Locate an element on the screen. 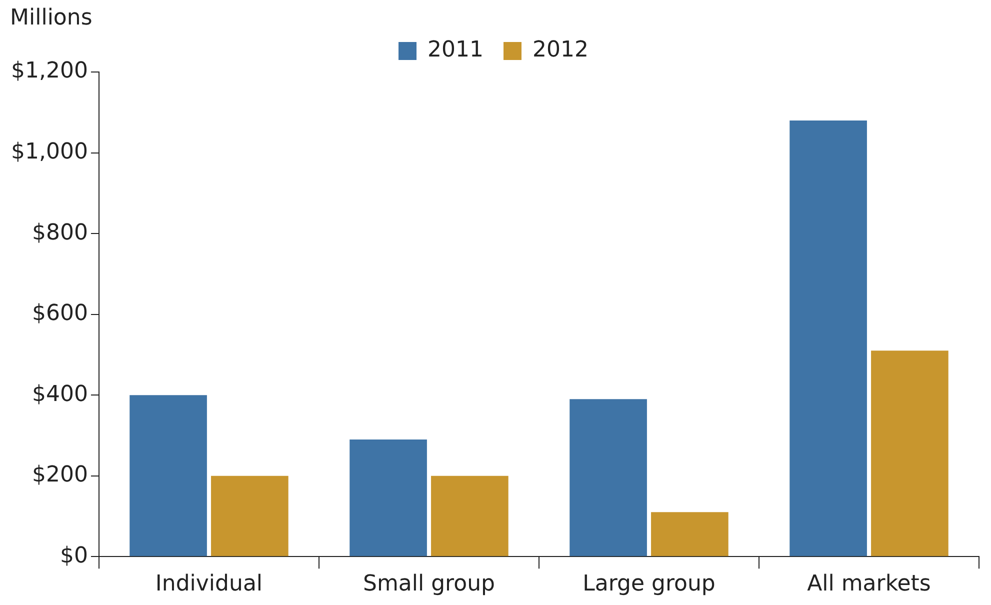 Image resolution: width=991 pixels, height=605 pixels. y-tick-label: $400 is located at coordinates (60, 394).